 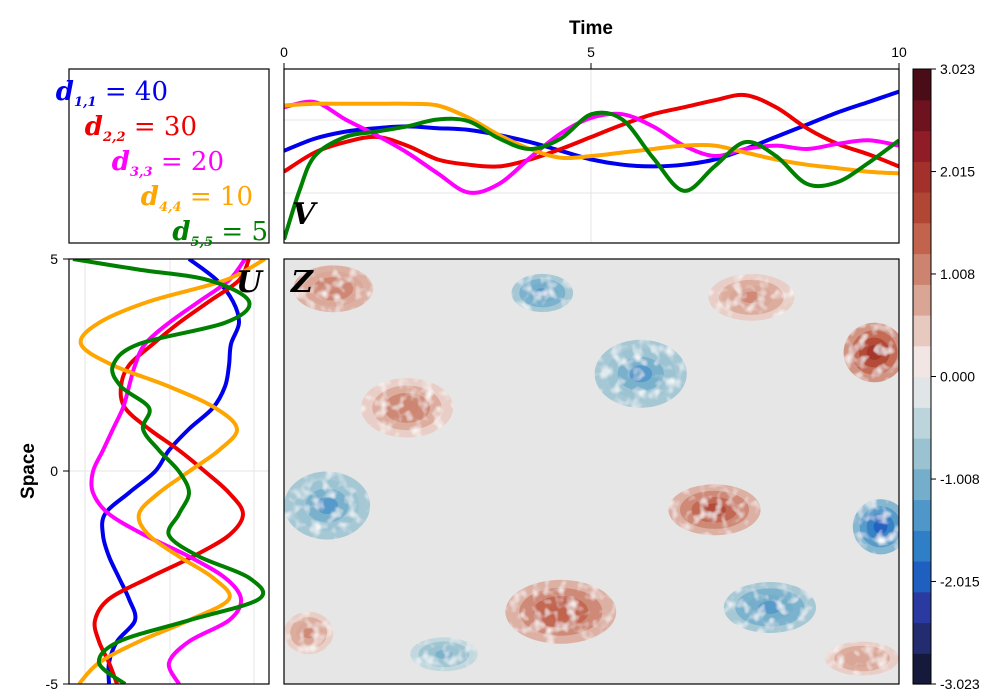 I want to click on x-tick-label-5: 5, so click(x=591, y=52).